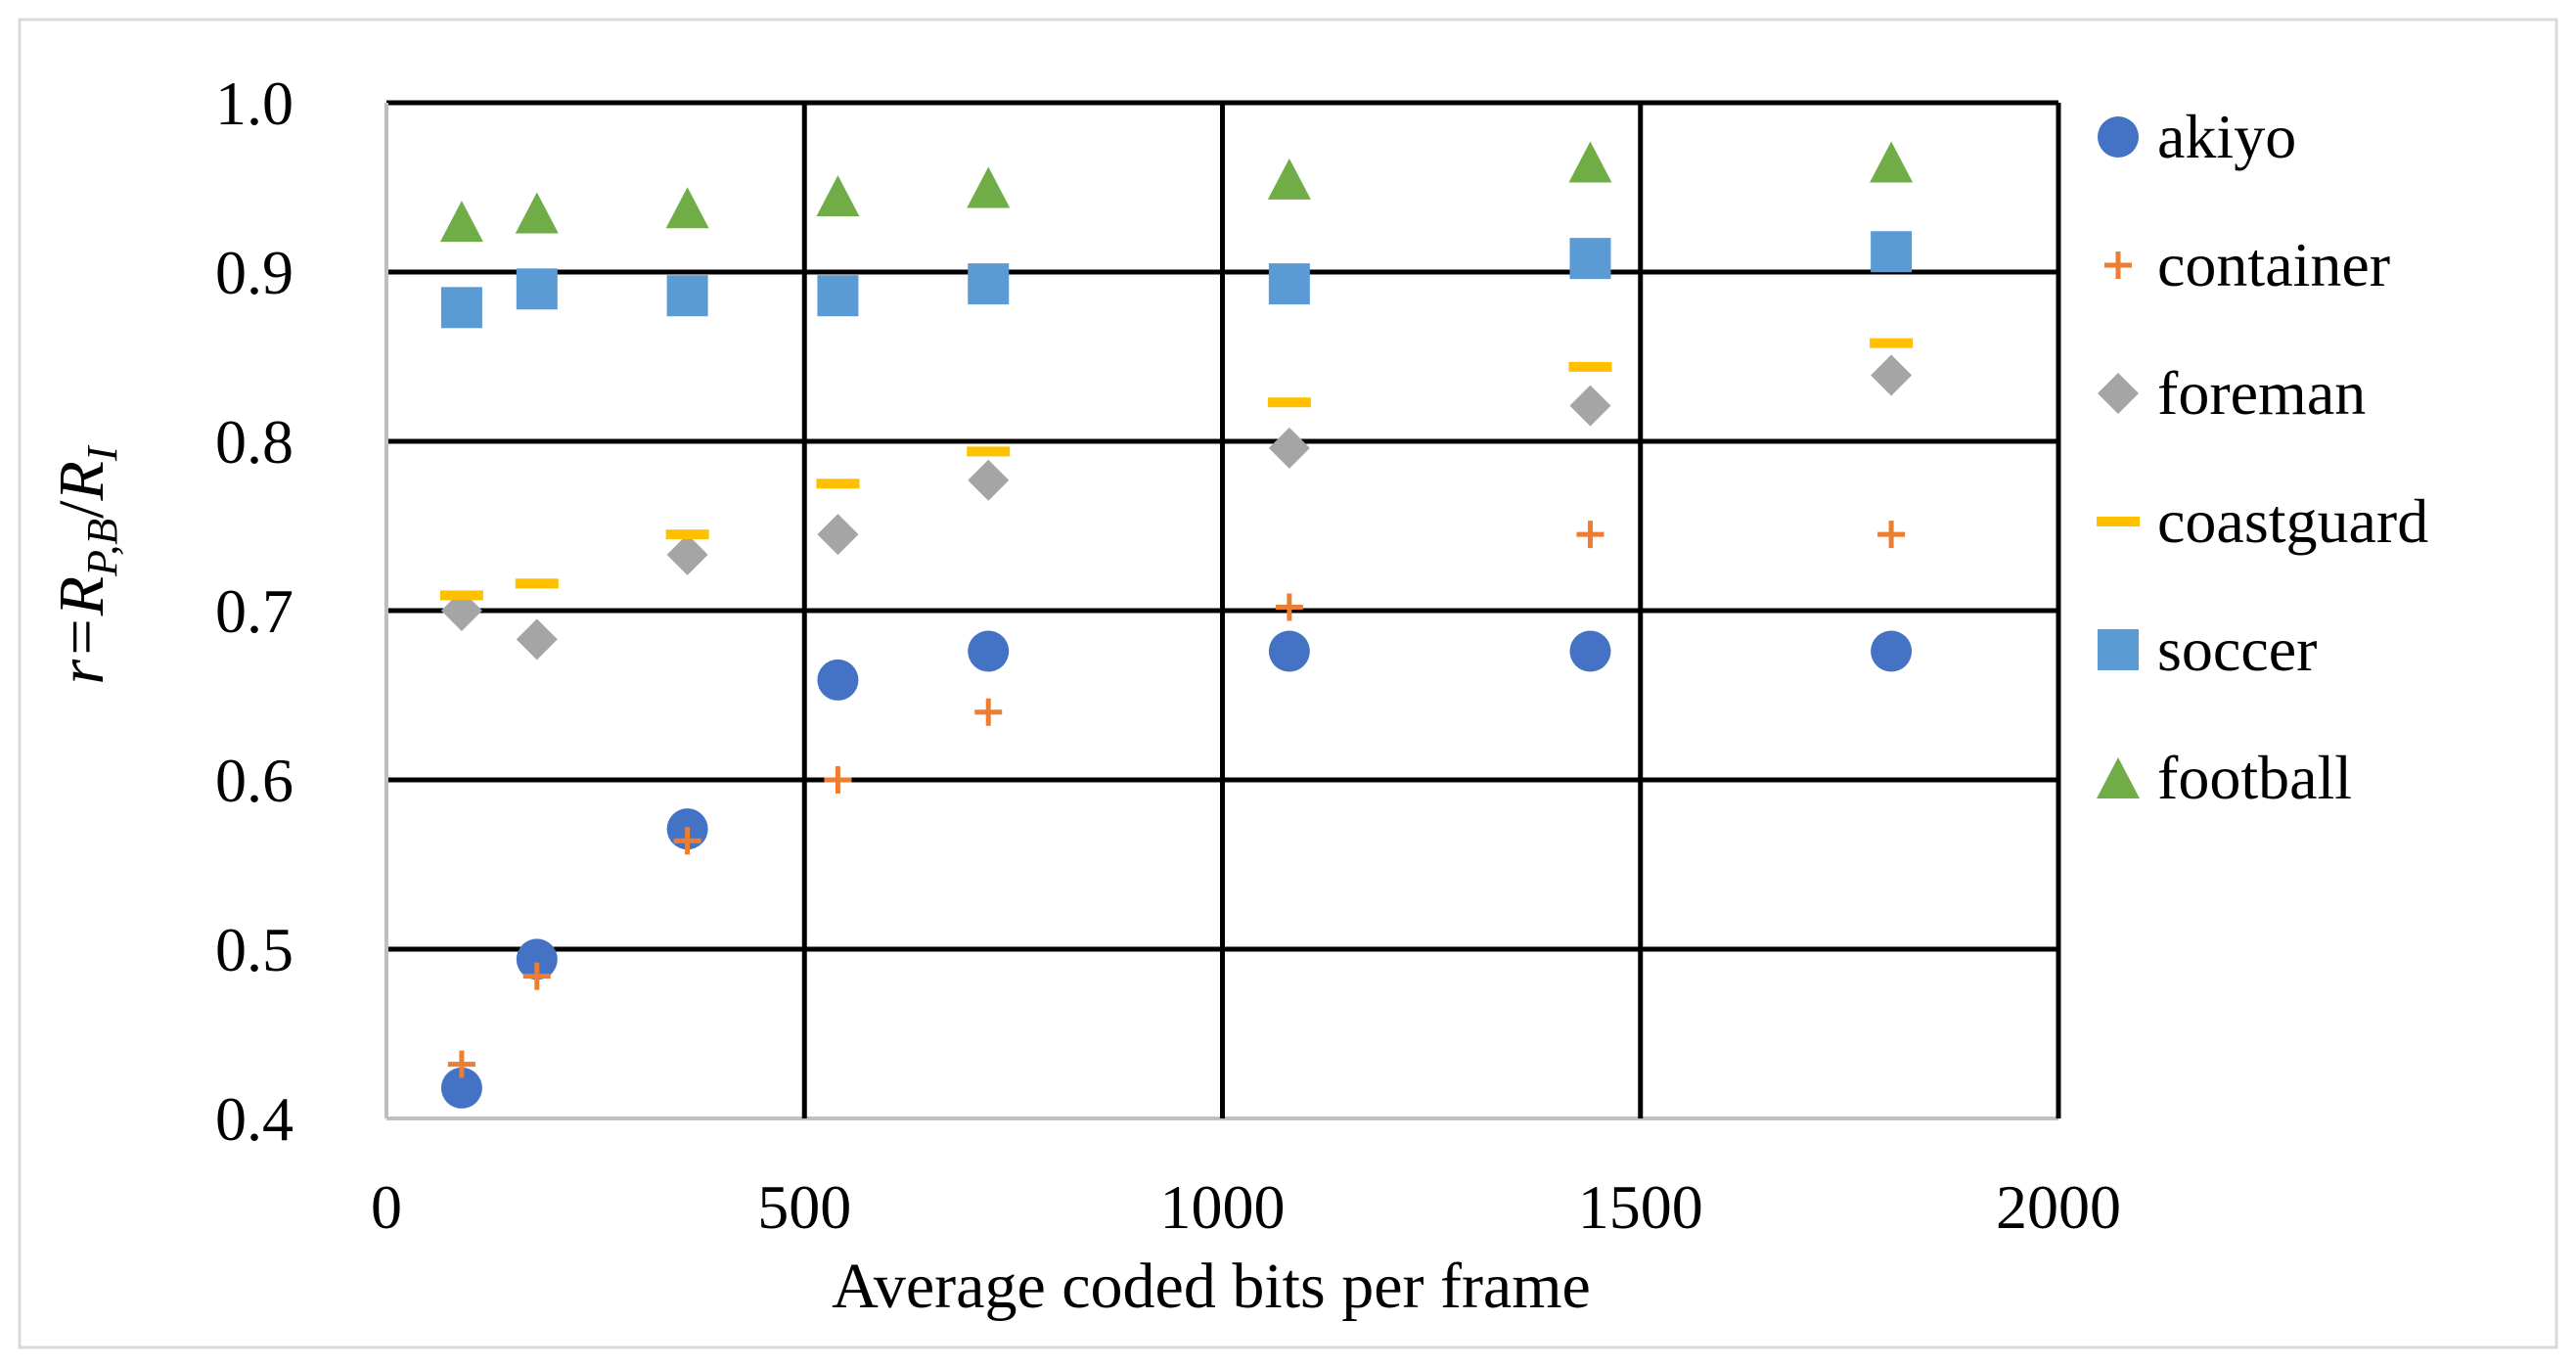  I want to click on y-tick-labels: 0.4 0.5 0.6 0.7 0.8 0.9 1.0, so click(254, 611).